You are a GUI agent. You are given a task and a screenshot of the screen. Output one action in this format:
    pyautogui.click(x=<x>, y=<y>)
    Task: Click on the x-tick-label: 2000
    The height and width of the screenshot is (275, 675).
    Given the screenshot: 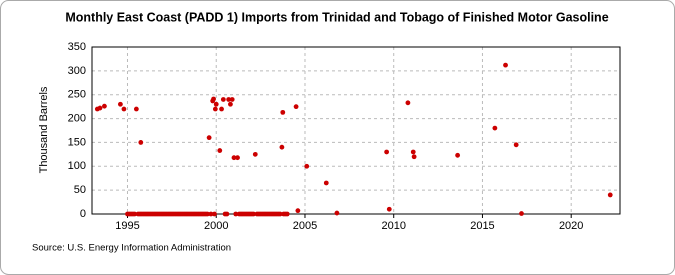 What is the action you would take?
    pyautogui.click(x=216, y=226)
    